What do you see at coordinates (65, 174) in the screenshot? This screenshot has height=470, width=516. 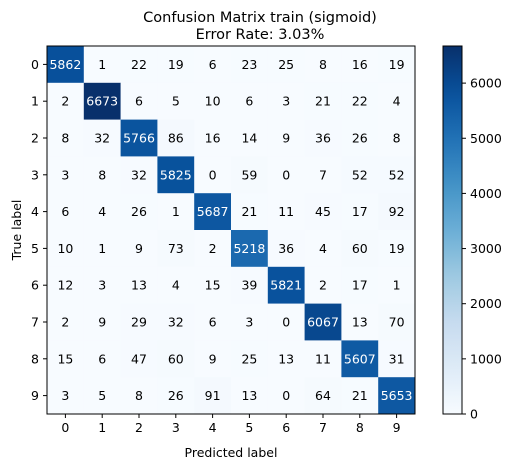 I see `cell-value-label: 3` at bounding box center [65, 174].